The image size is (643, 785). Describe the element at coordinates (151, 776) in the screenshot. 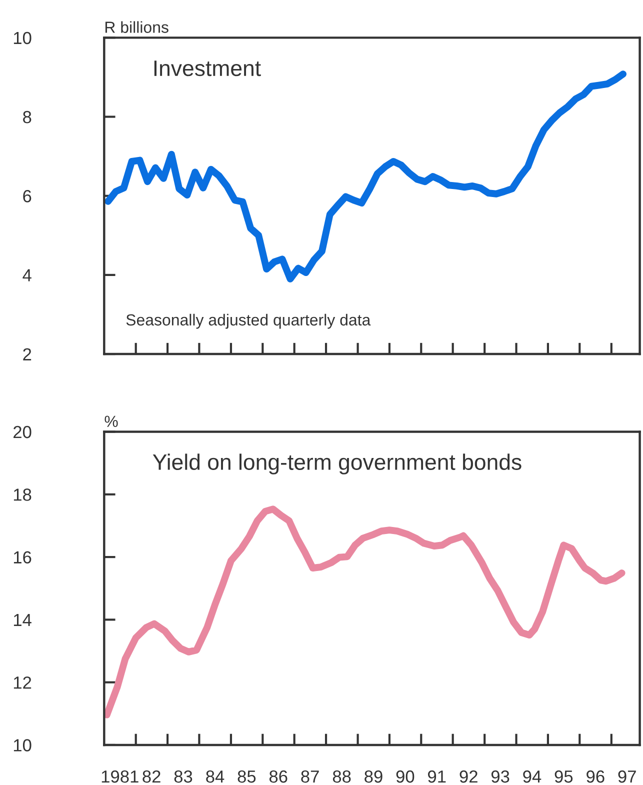

I see `x-tick-label: 82` at that location.